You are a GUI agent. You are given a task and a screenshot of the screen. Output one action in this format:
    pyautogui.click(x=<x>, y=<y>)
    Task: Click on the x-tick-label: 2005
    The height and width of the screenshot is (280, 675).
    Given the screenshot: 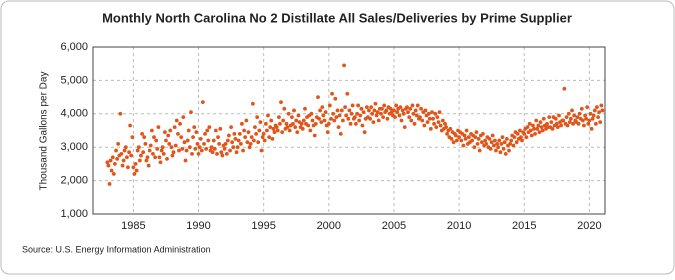 What is the action you would take?
    pyautogui.click(x=394, y=226)
    